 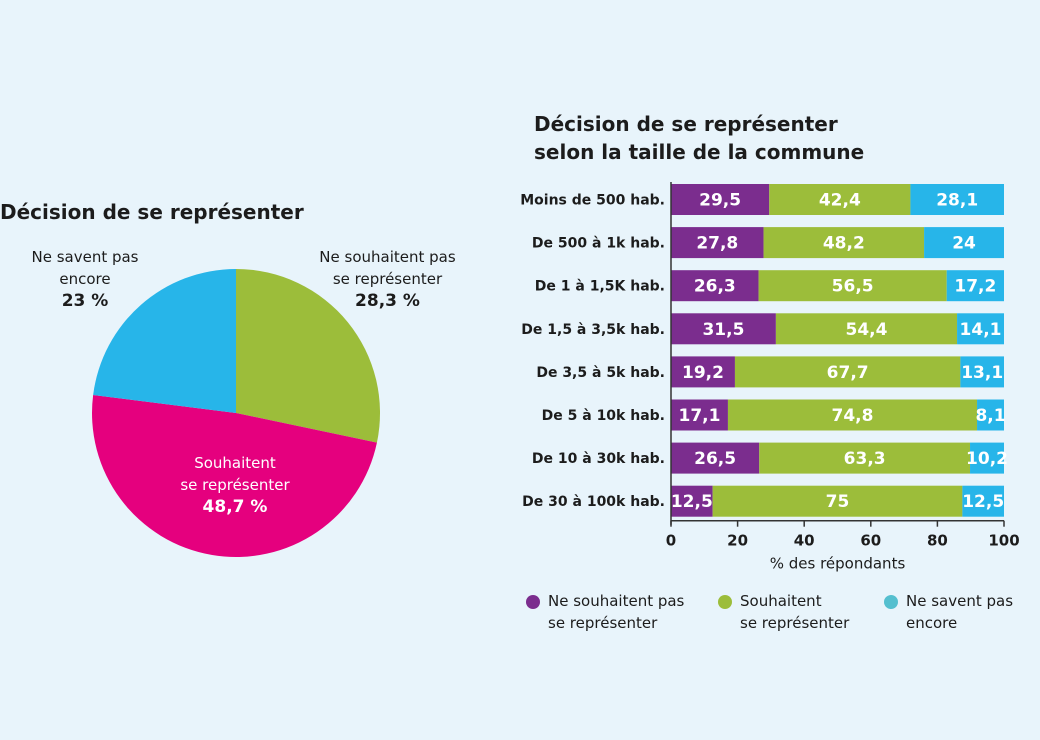 I want to click on x-tick-label: 100, so click(x=1003, y=541).